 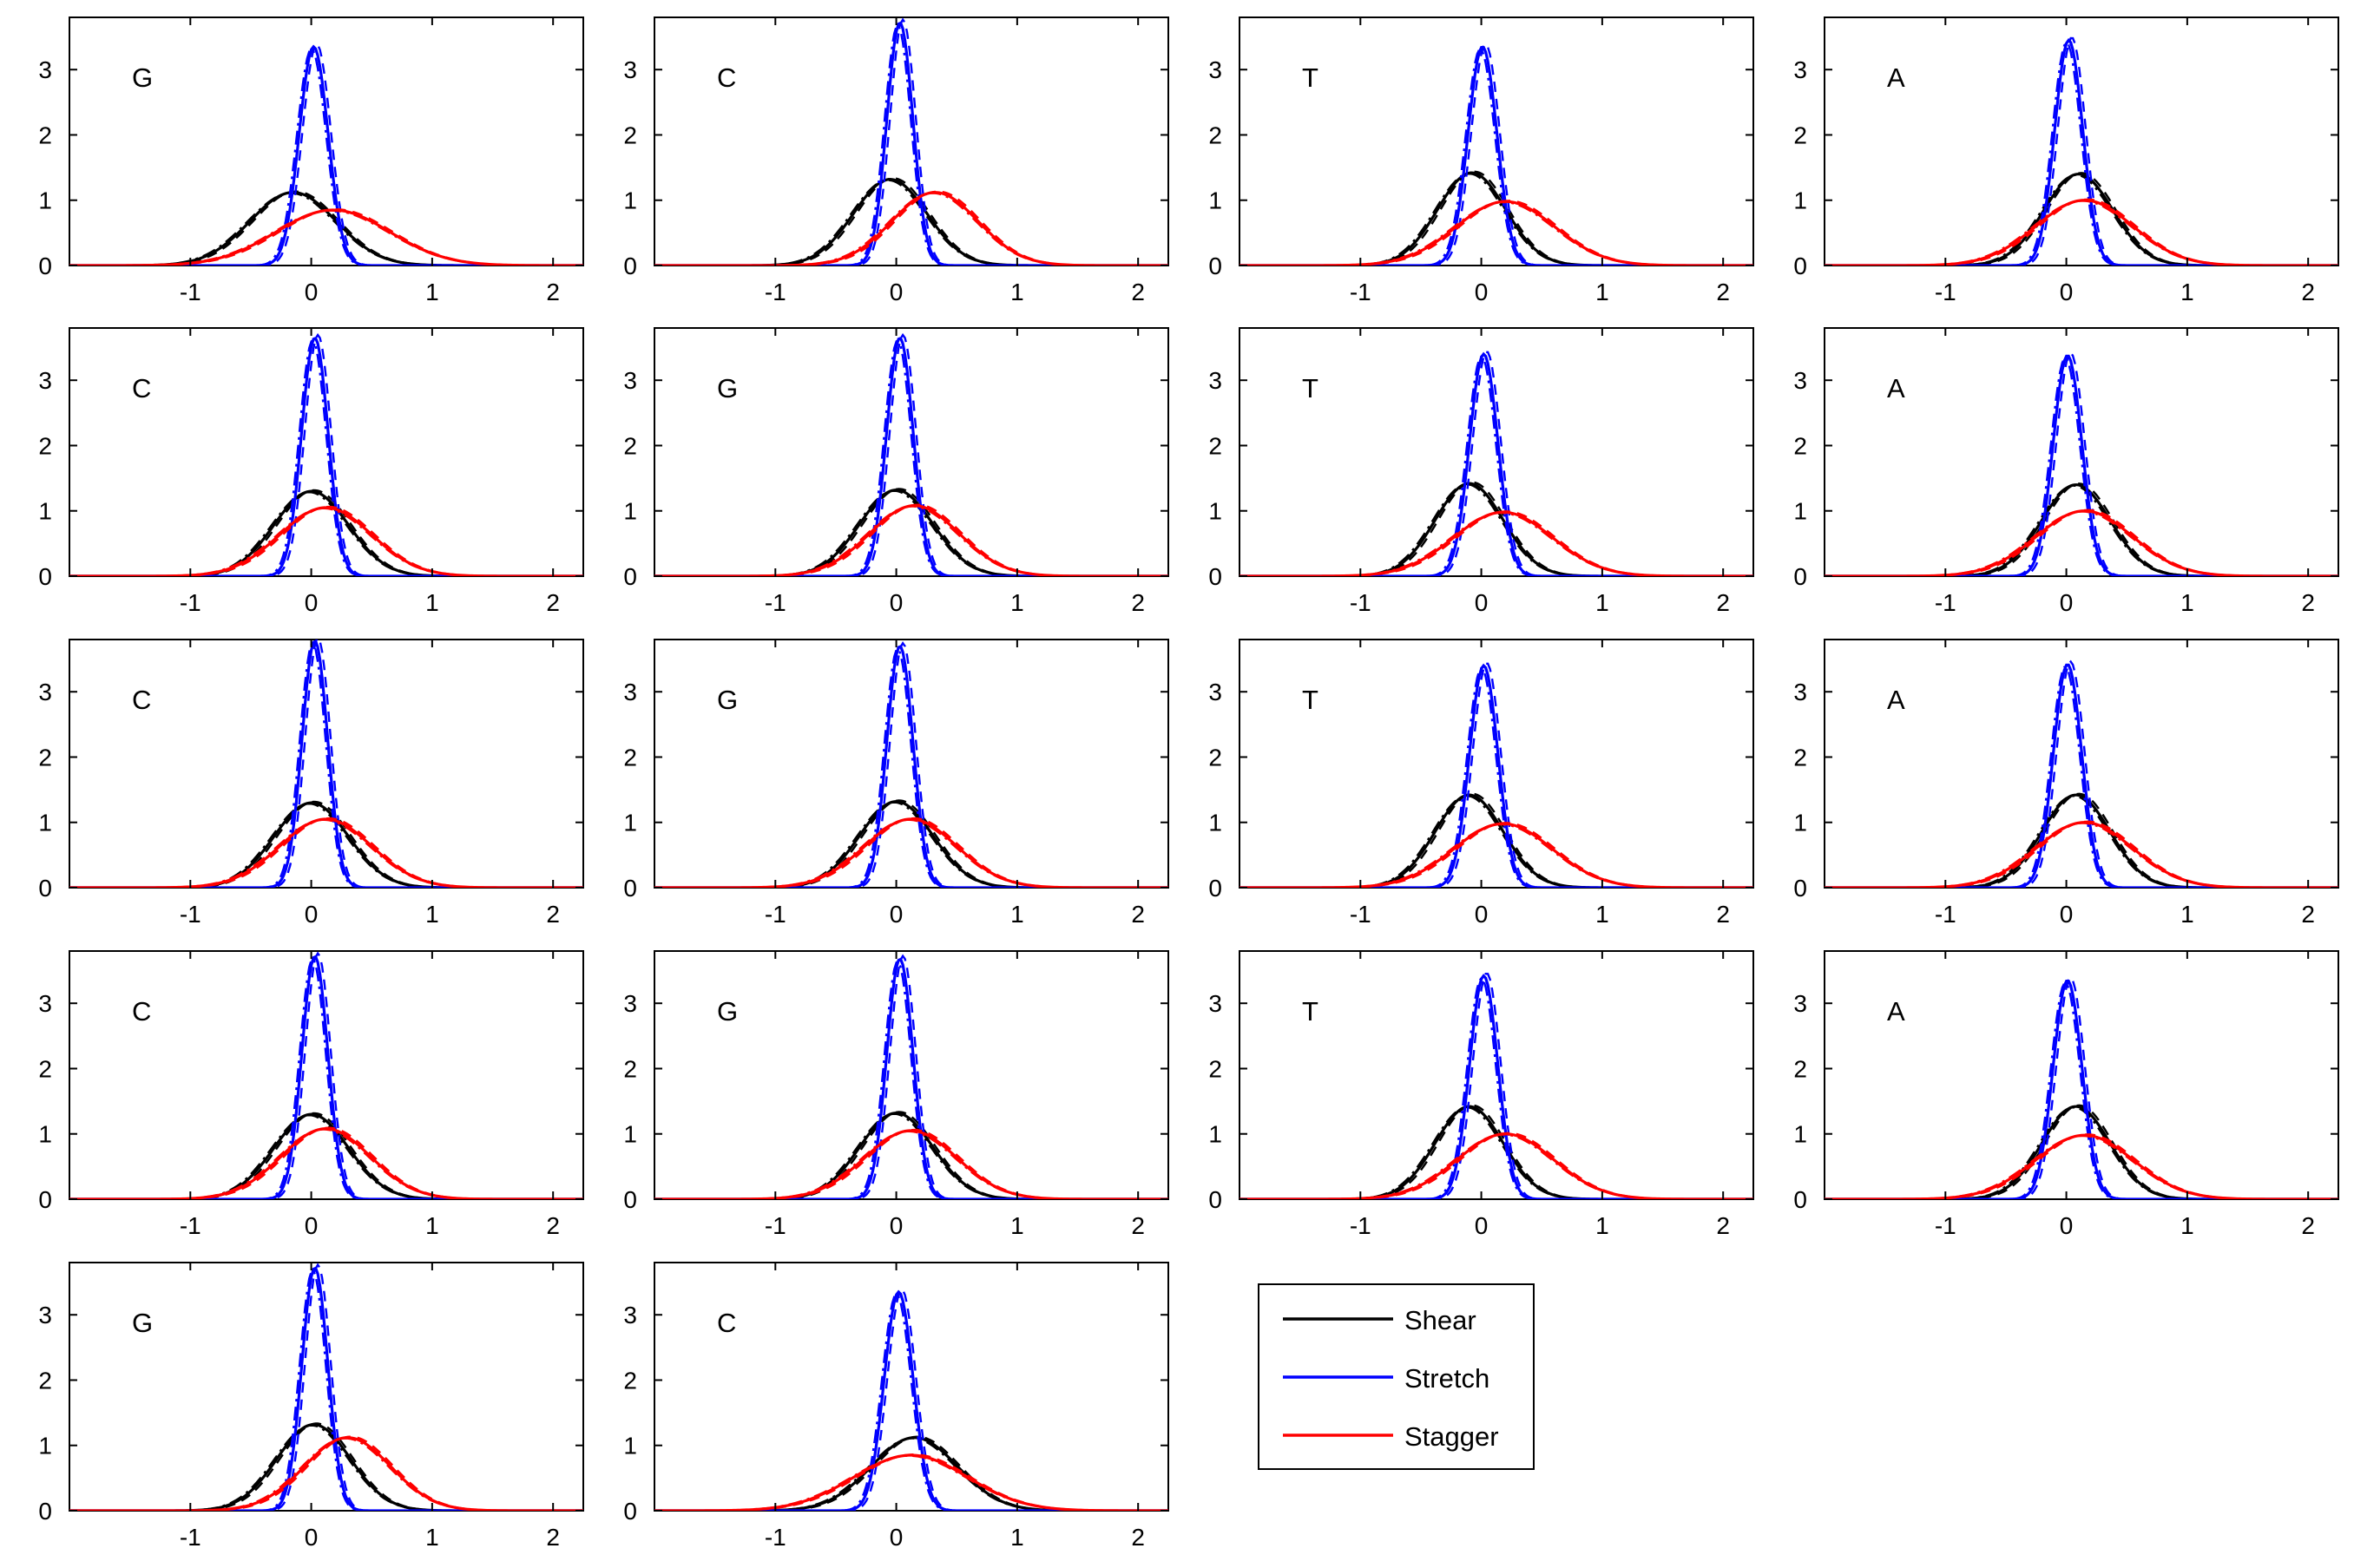 I want to click on panel-16: -1 0 1 2 0 1 2 3 A, so click(x=2066, y=1094).